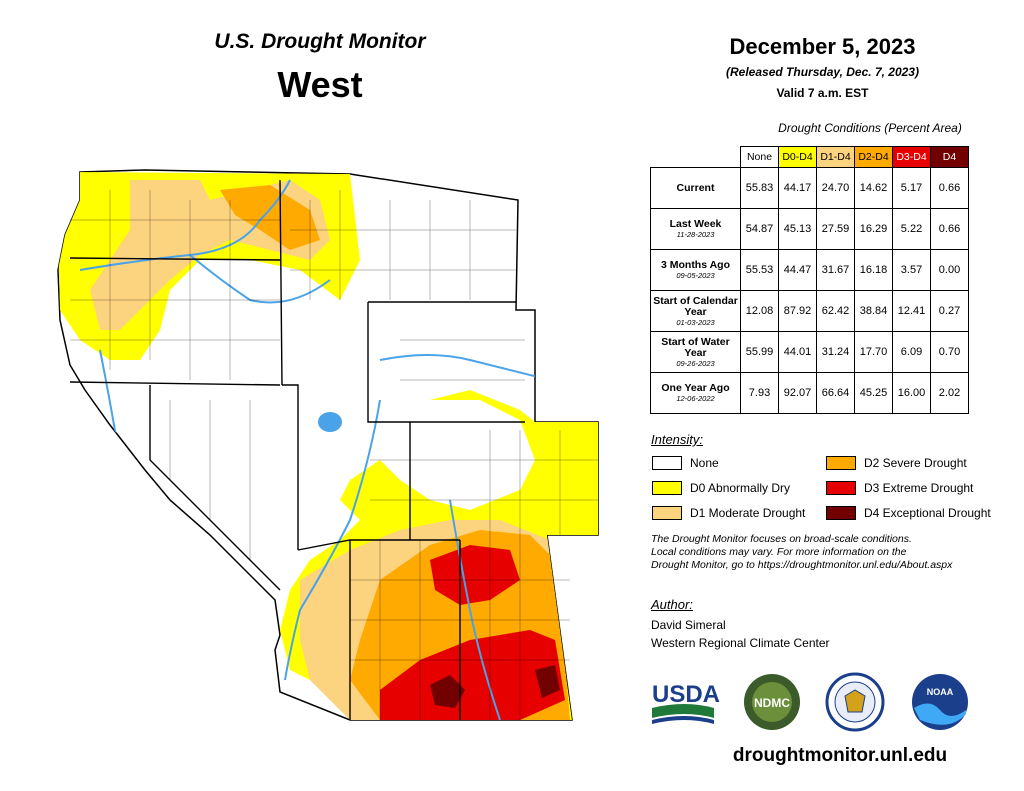  What do you see at coordinates (759, 352) in the screenshot?
I see `table-cell: 55.99` at bounding box center [759, 352].